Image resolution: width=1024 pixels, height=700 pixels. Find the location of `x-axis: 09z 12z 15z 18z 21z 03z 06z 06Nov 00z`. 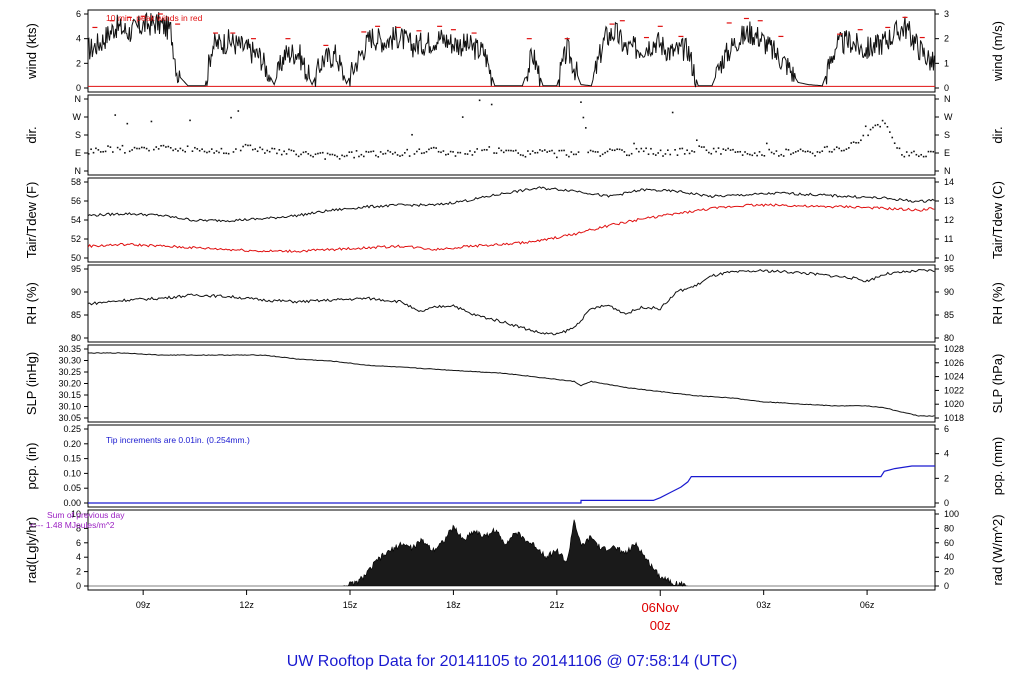

x-axis: 09z 12z 15z 18z 21z 03z 06z 06Nov 00z is located at coordinates (505, 611).